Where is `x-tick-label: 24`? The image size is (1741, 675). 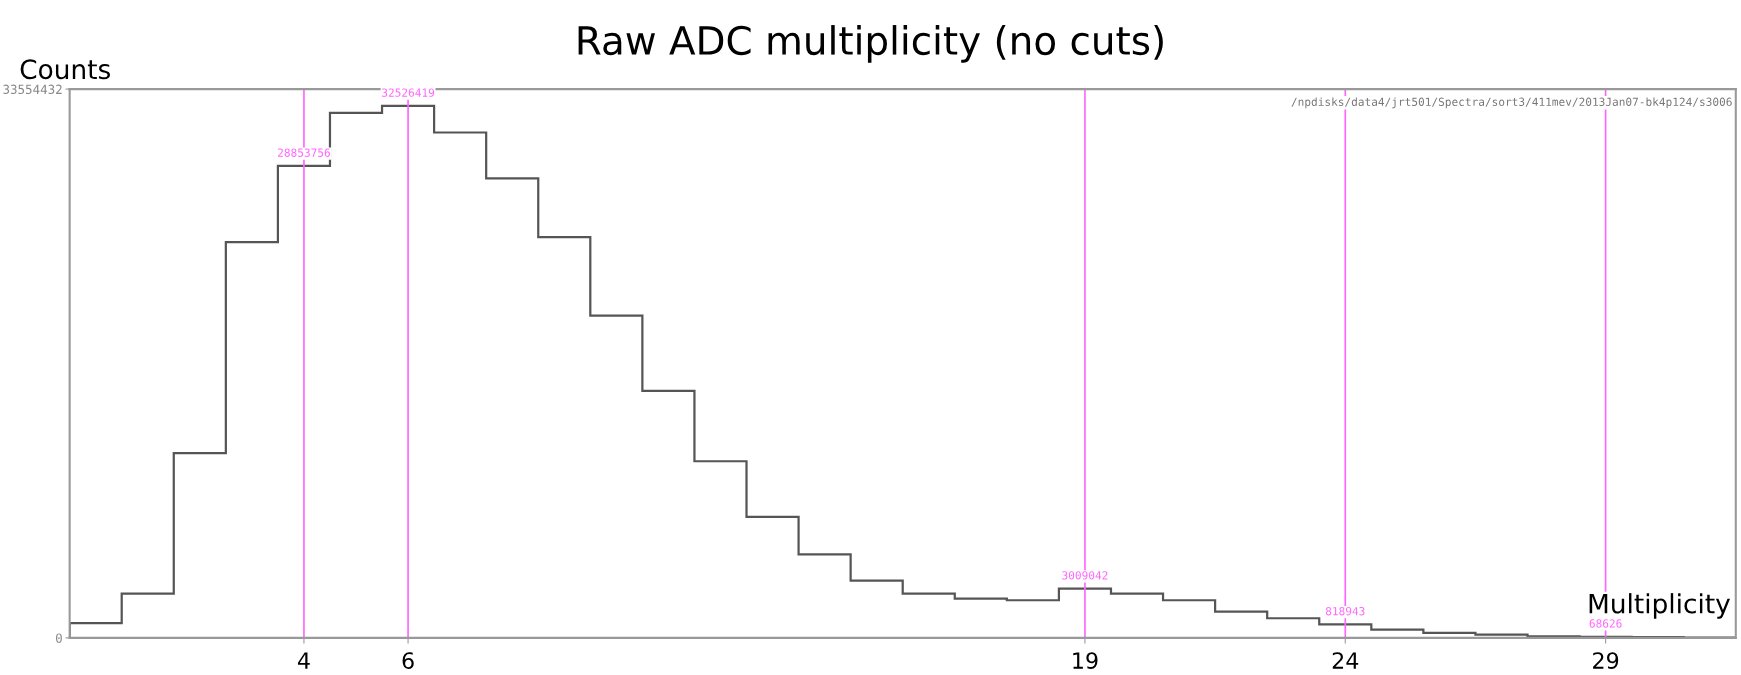
x-tick-label: 24 is located at coordinates (1345, 660).